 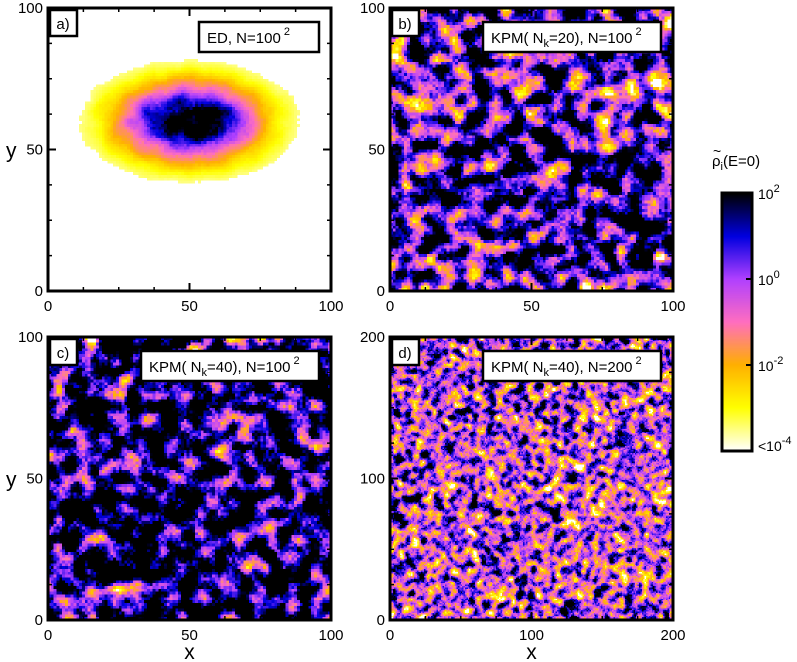 I want to click on panel-legend: ED, N=100 2, so click(x=259, y=37).